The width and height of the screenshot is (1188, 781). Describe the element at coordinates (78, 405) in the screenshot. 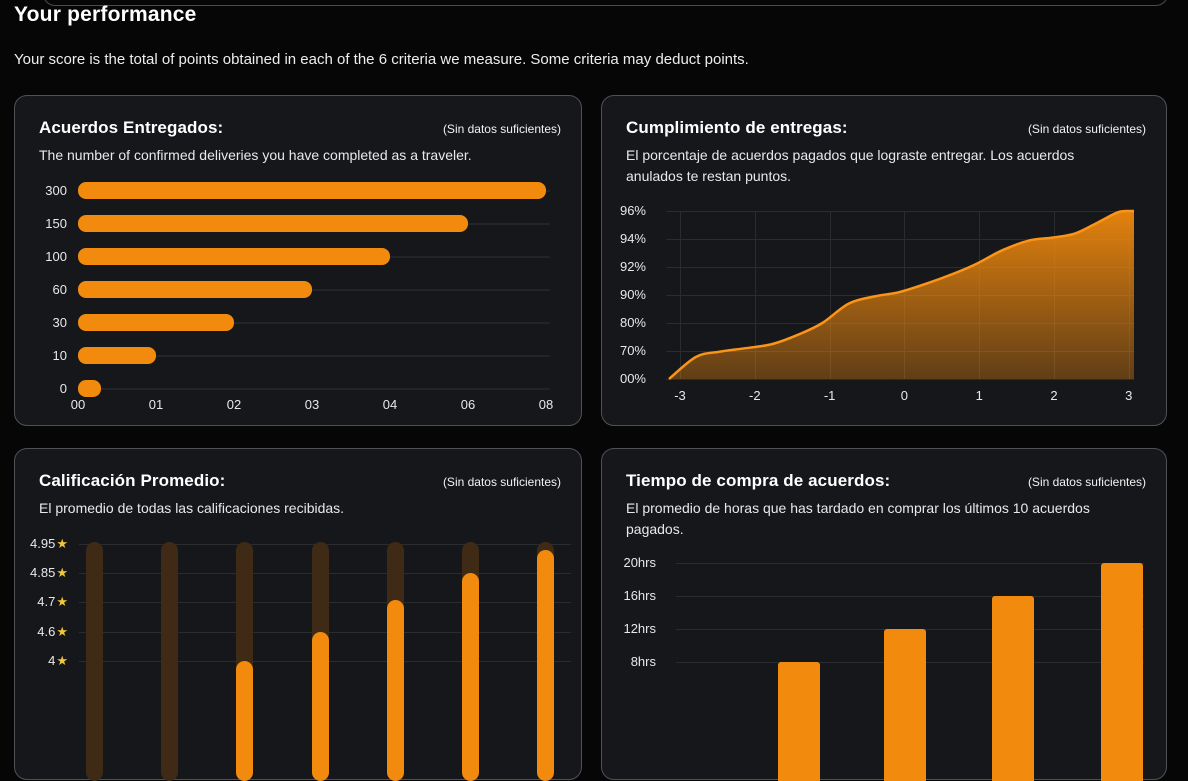

I see `axis-tick-label: 00` at that location.